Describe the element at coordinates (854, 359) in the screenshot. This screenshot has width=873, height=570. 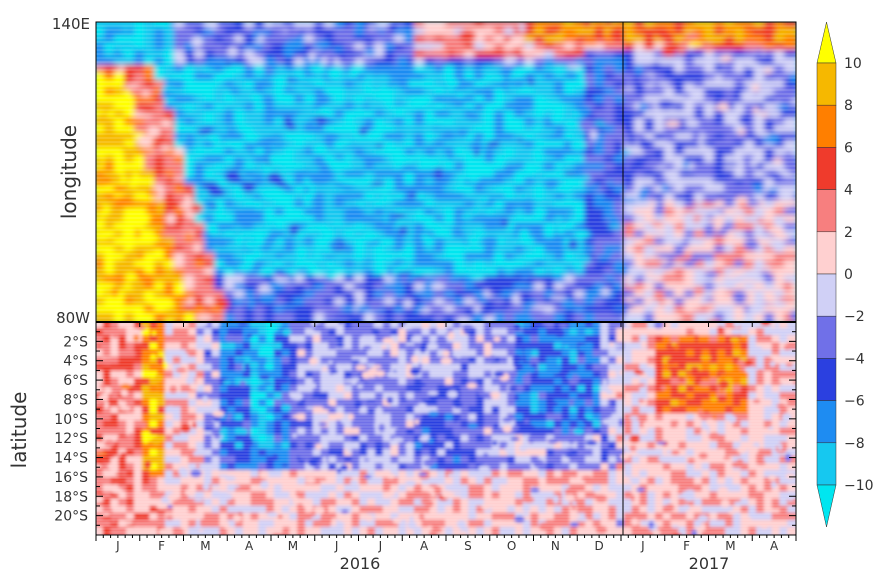
I see `colorbar-label: −4` at that location.